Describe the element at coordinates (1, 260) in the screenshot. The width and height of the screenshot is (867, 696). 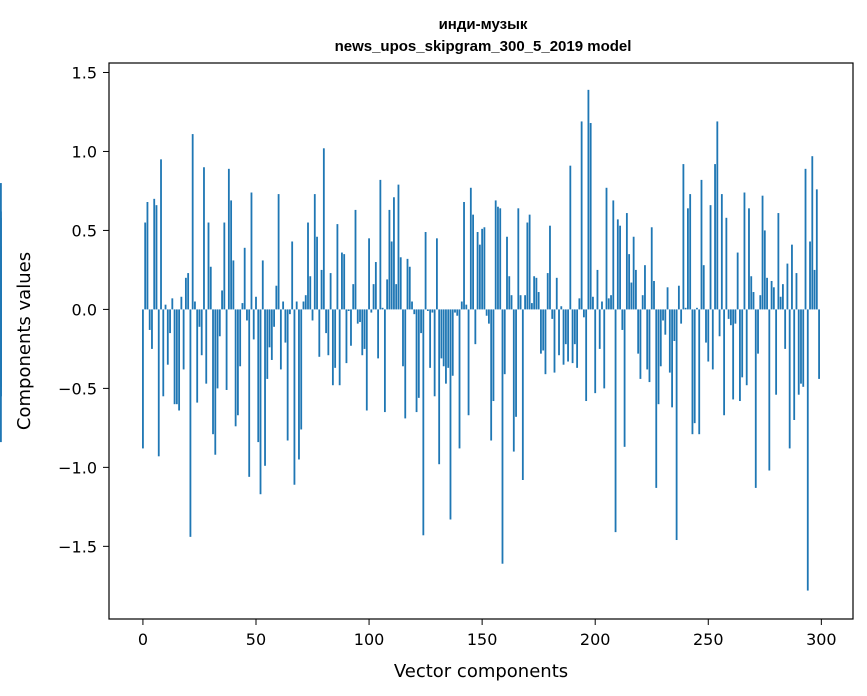
I see `bar-undefined` at that location.